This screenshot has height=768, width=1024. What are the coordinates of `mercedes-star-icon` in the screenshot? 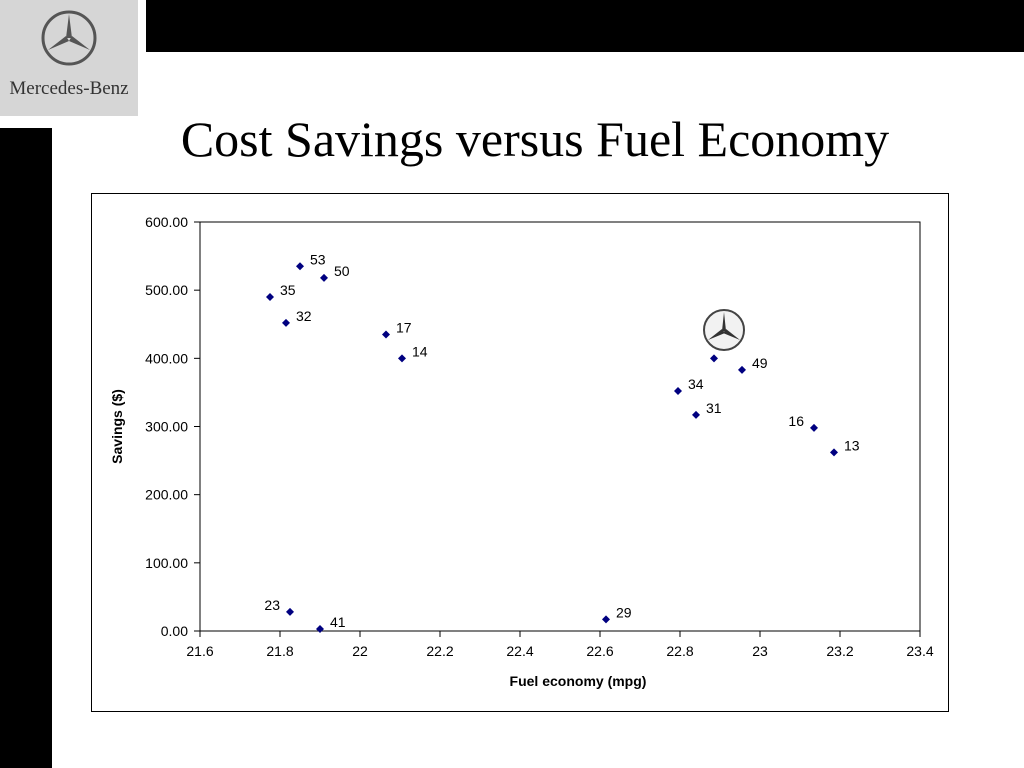 It's located at (69, 38).